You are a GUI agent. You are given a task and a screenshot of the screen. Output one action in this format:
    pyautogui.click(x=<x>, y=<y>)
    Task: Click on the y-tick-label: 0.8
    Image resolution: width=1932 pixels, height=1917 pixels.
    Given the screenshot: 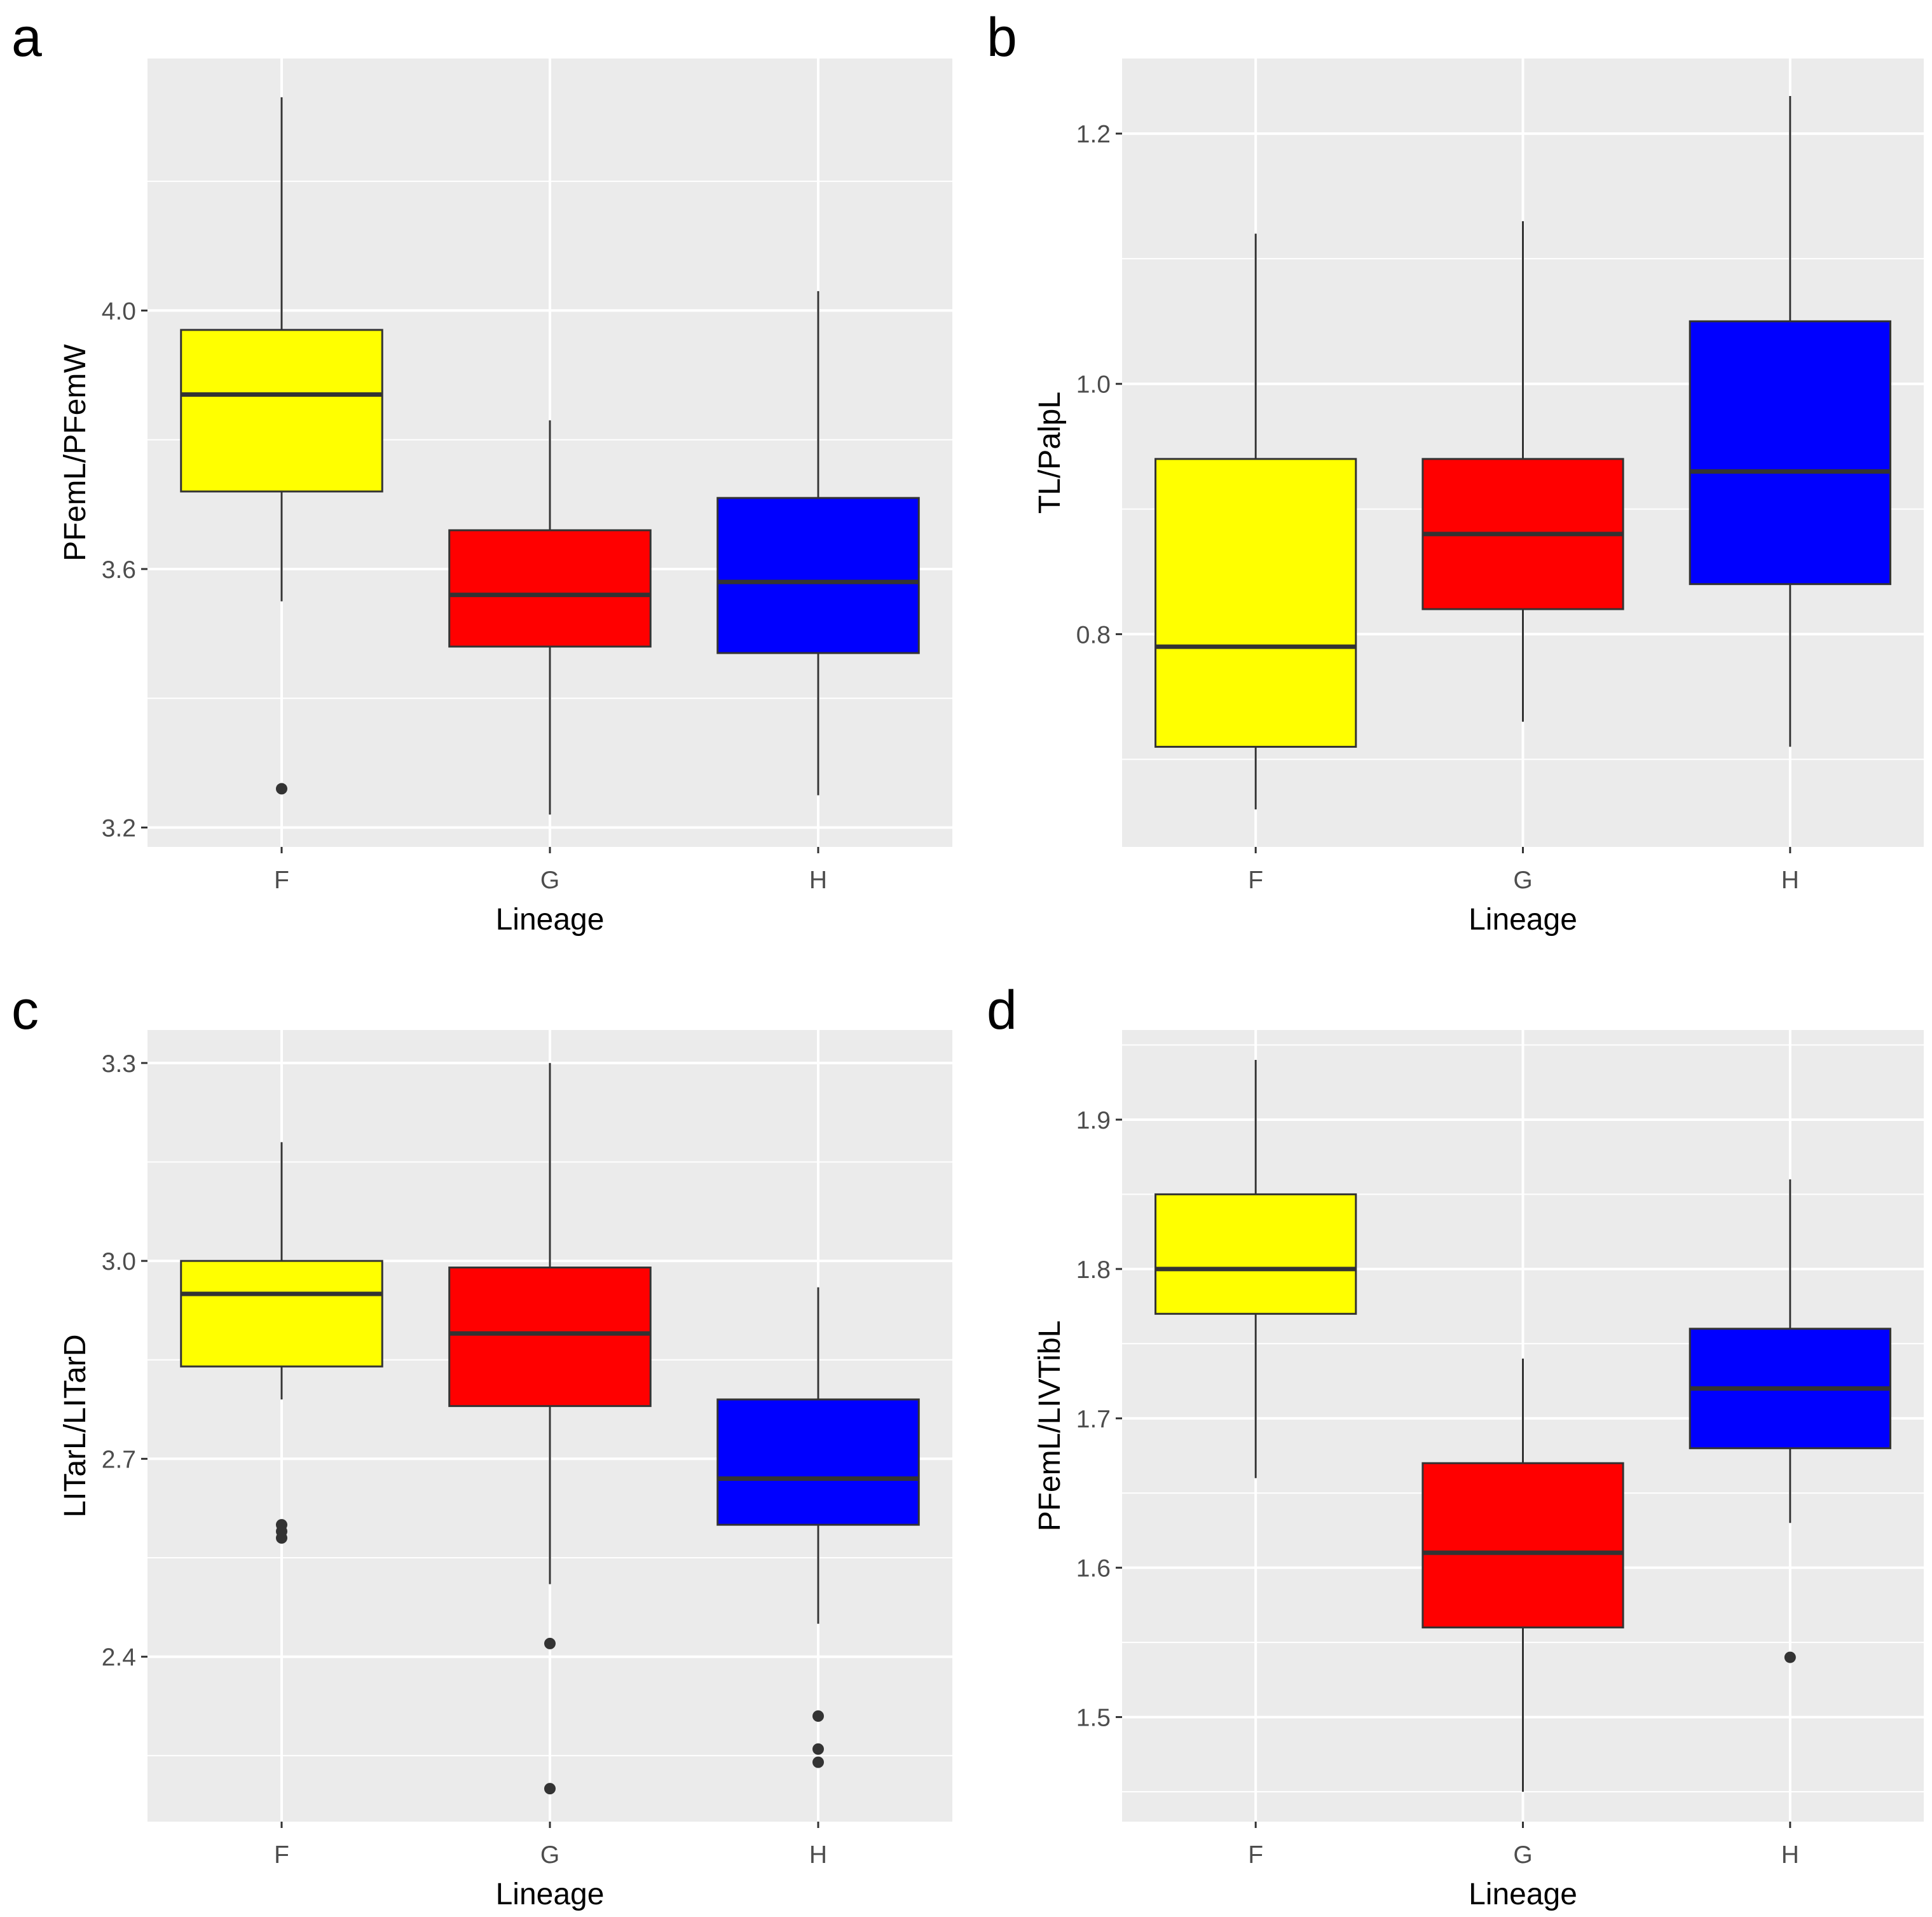 What is the action you would take?
    pyautogui.click(x=1093, y=635)
    